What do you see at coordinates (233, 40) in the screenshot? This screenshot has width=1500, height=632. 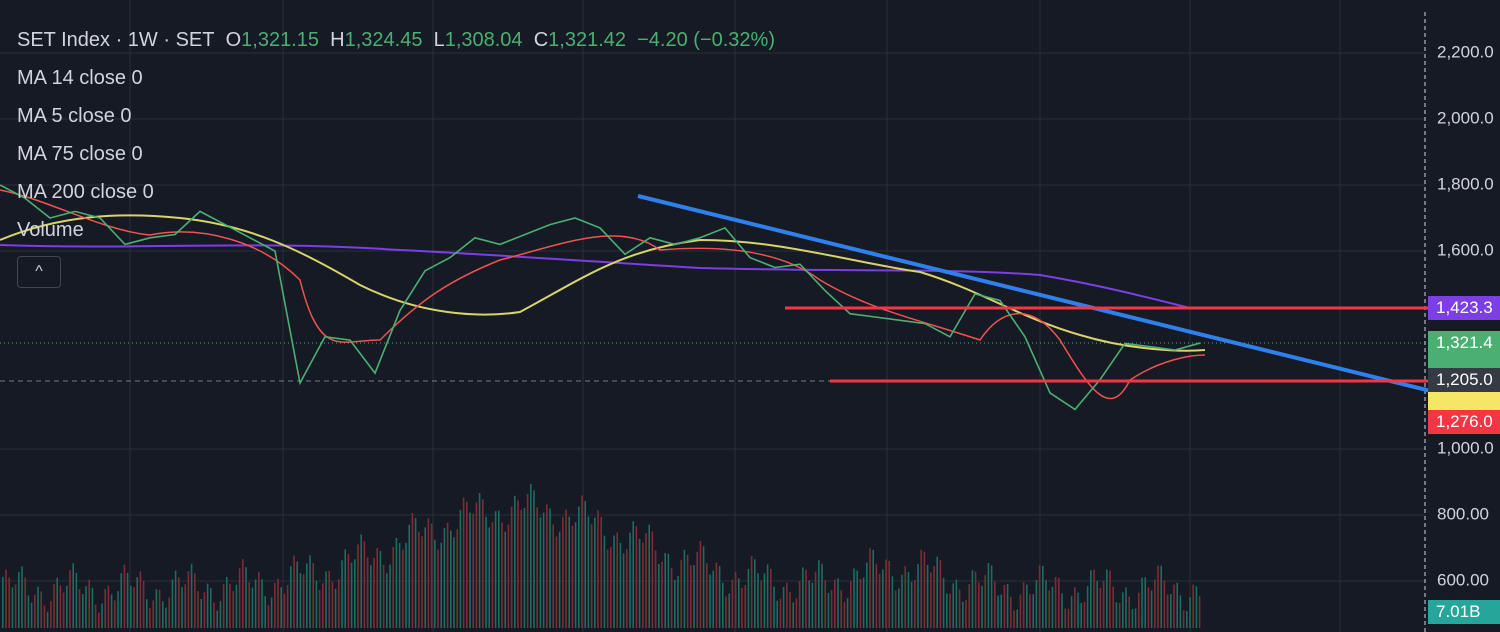 I see `label: O` at bounding box center [233, 40].